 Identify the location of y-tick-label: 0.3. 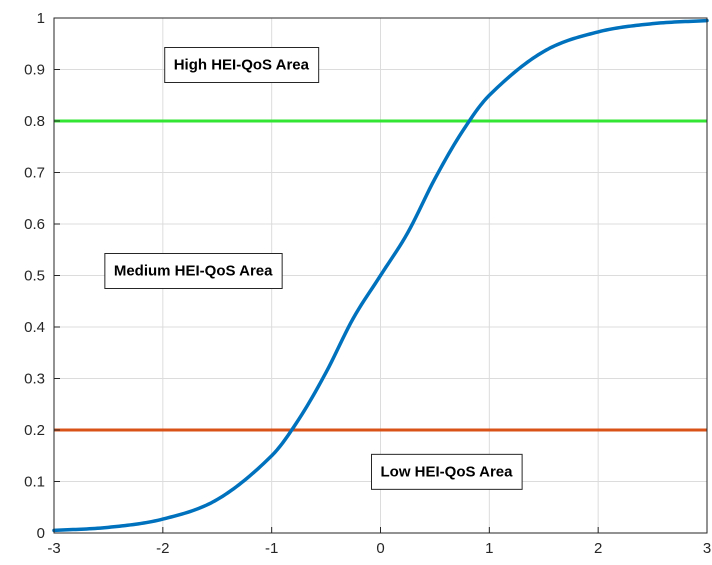
(34, 379).